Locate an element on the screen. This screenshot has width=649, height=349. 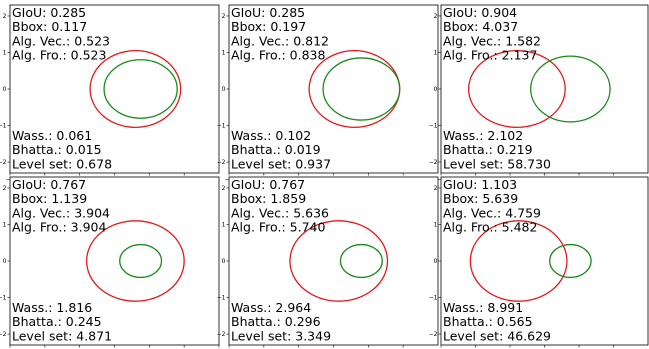
metric-bottom-3: Level set: 0.937 is located at coordinates (281, 163).